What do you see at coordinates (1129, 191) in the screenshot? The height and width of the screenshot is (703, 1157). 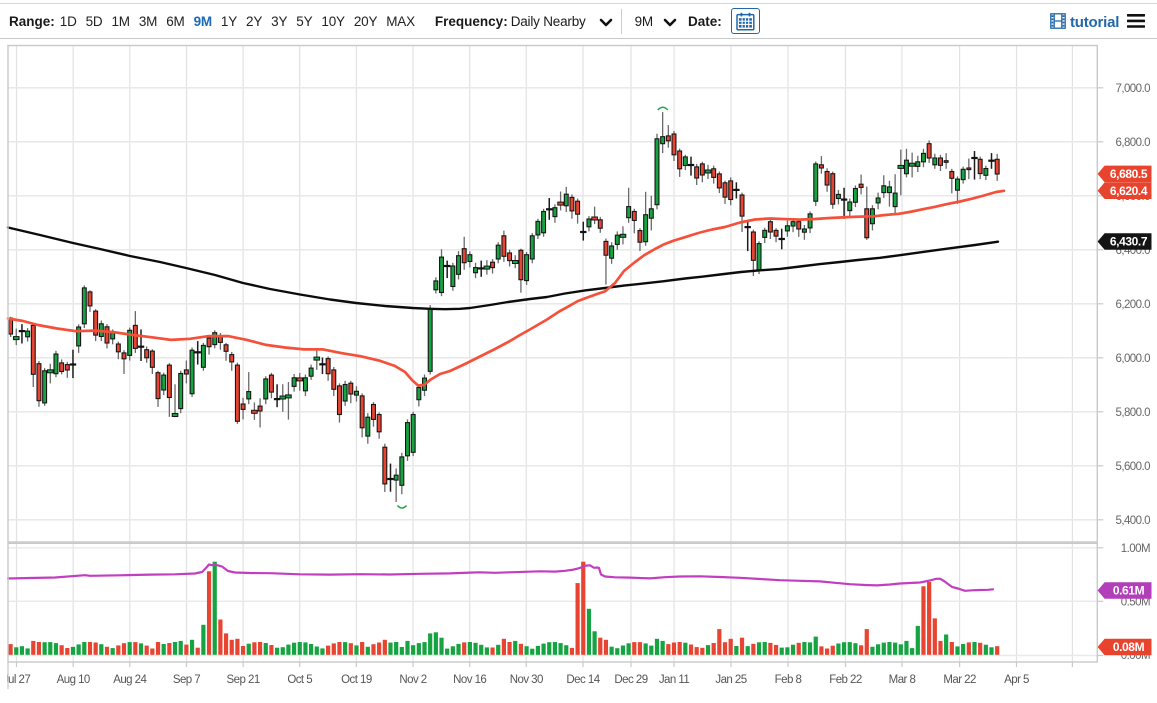 I see `svg-text: 6,620.4` at bounding box center [1129, 191].